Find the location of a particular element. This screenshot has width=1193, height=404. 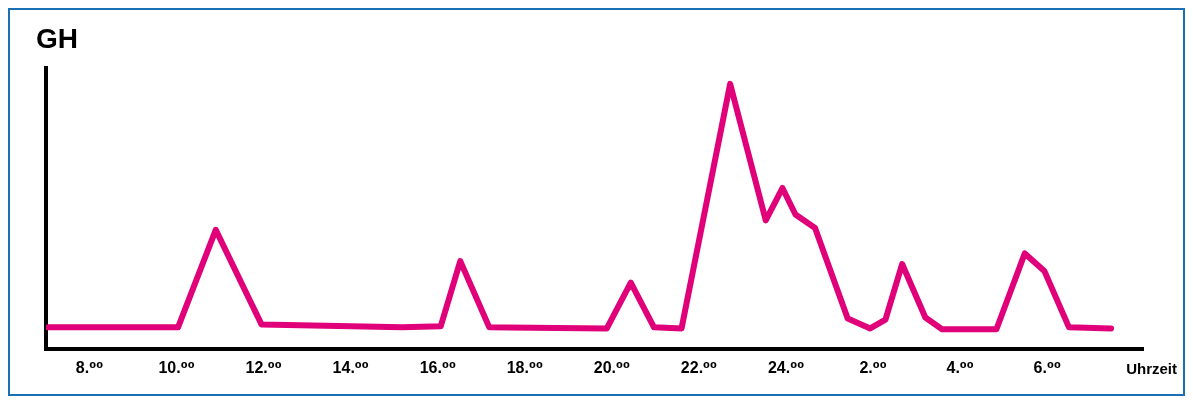

x-tick-label: 8.⁰⁰ is located at coordinates (89, 367).